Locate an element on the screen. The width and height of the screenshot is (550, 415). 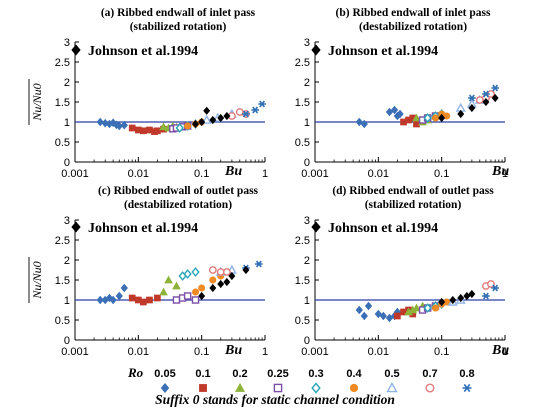
panel-d-ytick-label: 1 is located at coordinates (307, 301).